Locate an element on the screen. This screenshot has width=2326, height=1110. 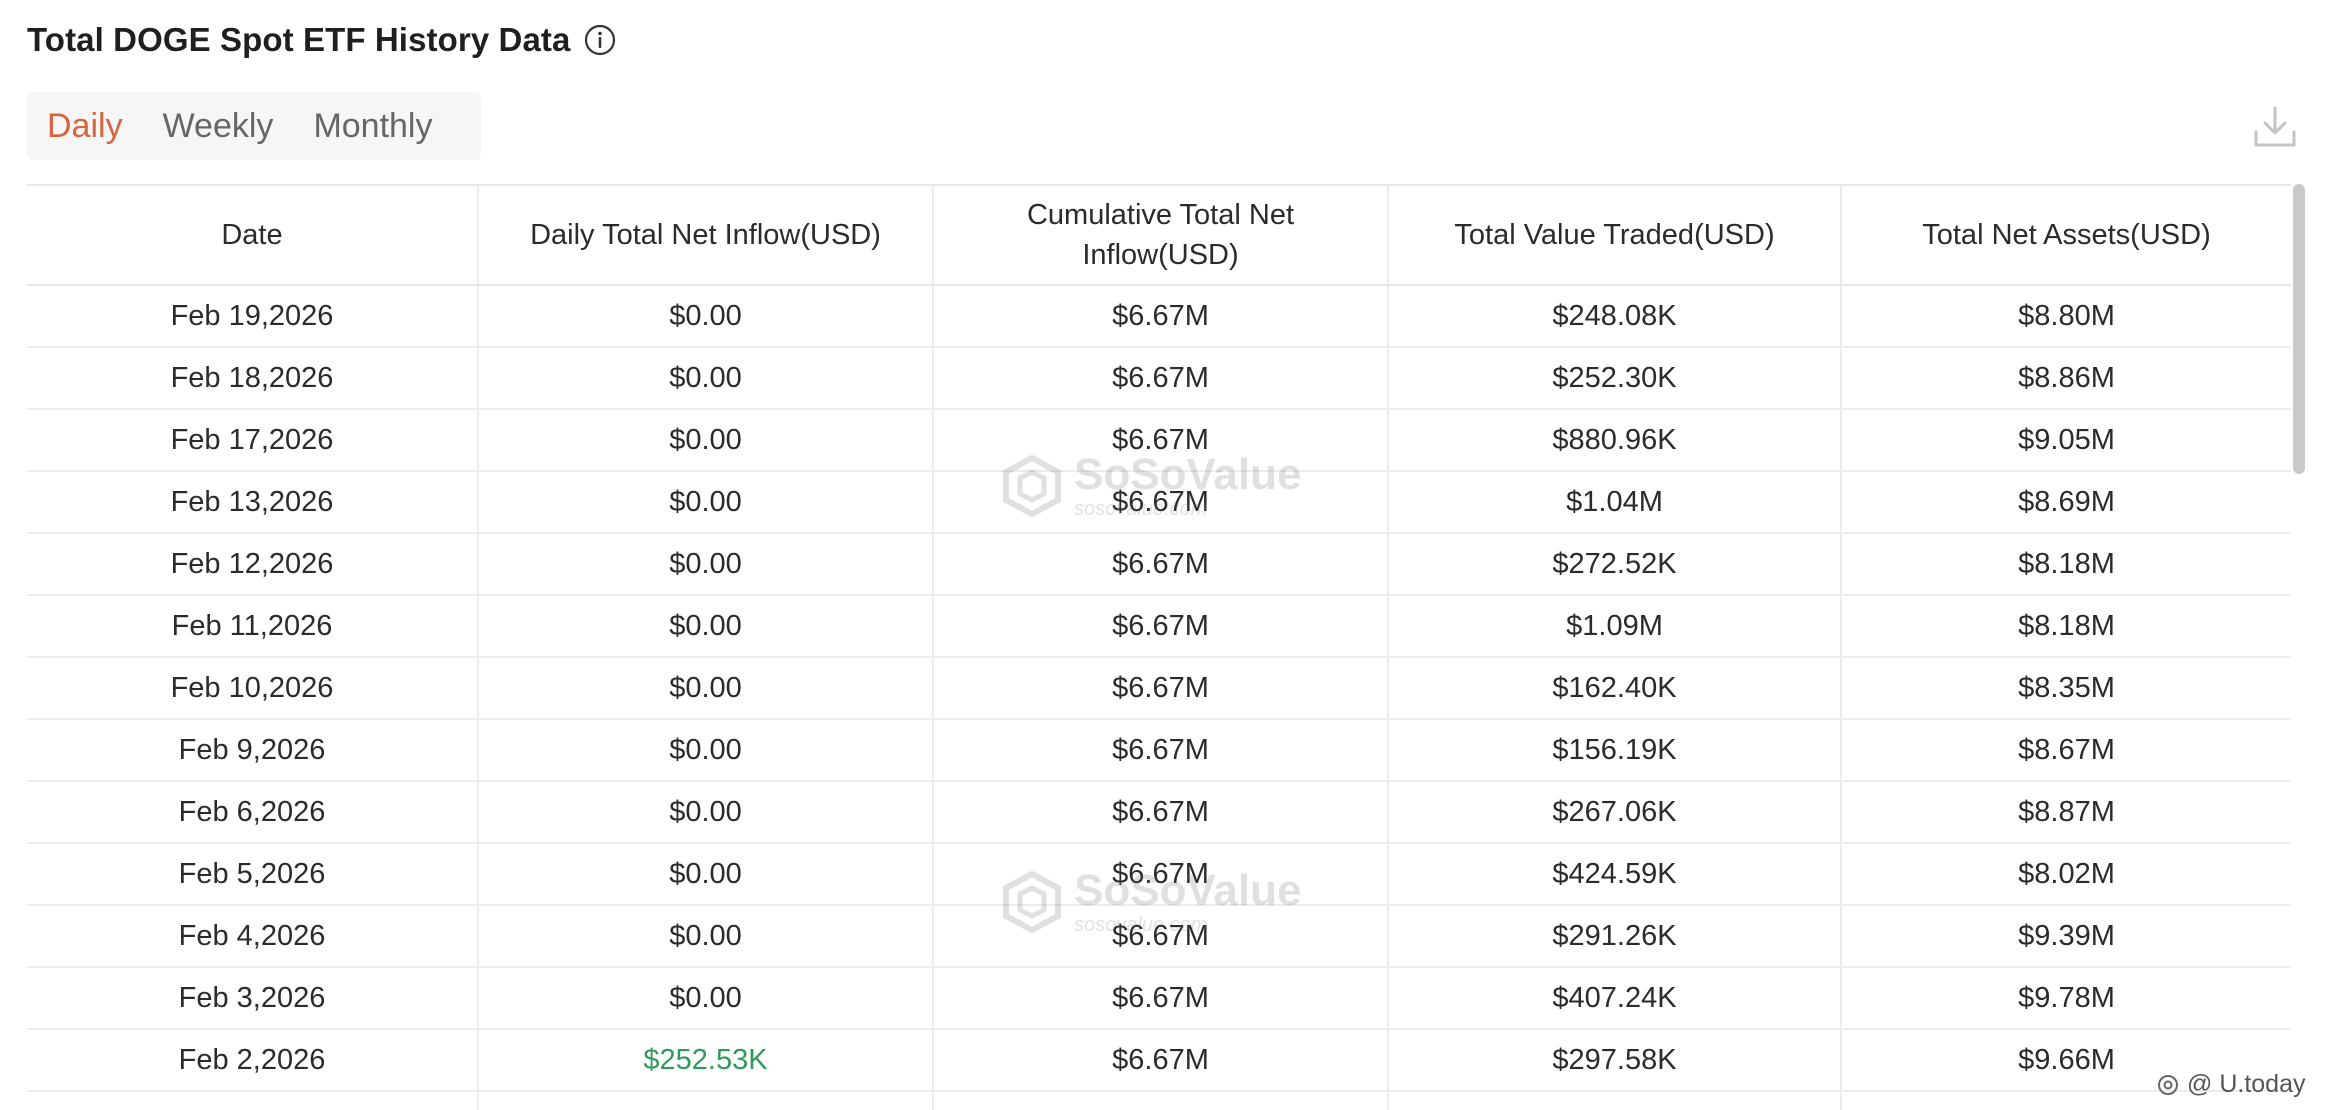
total-value-traded-cell: $1.04M is located at coordinates (1614, 502).